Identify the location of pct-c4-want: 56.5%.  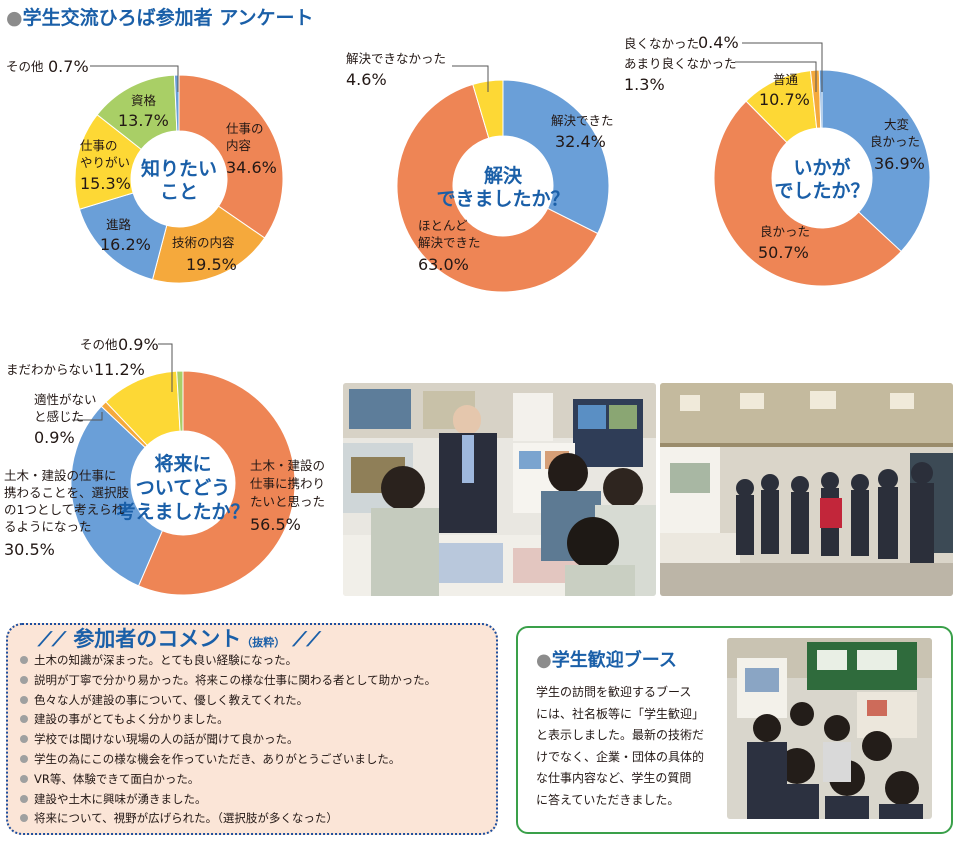
(275, 524).